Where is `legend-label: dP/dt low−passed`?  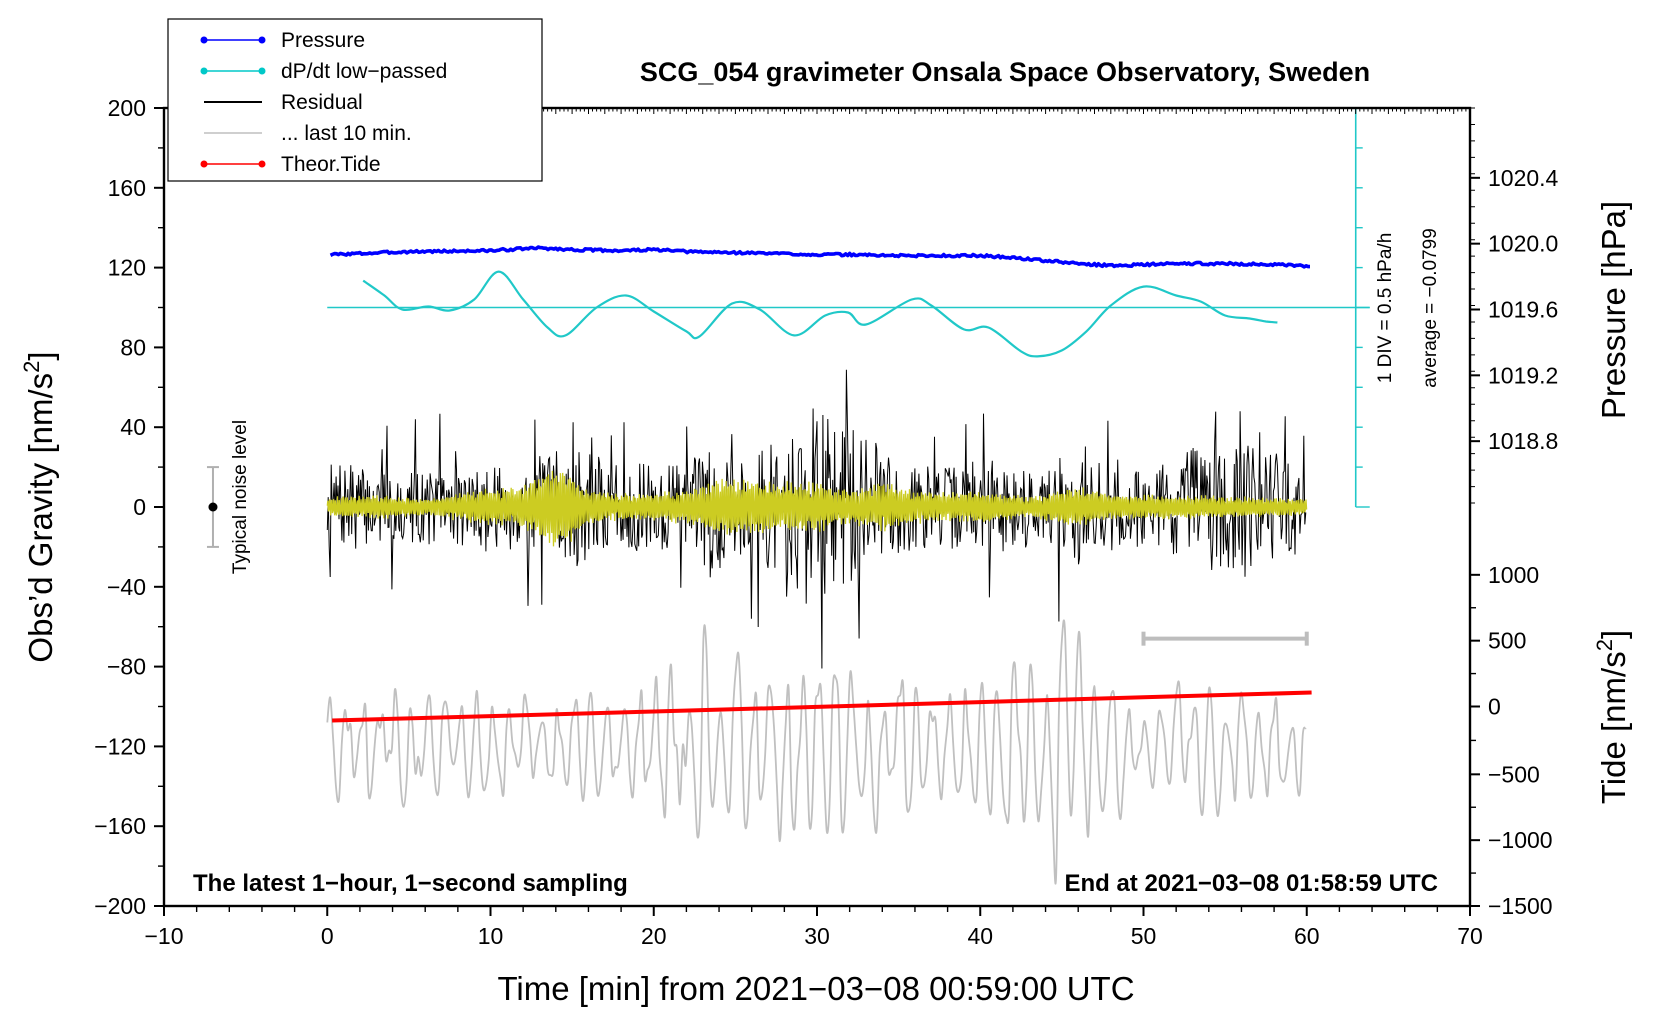 legend-label: dP/dt low−passed is located at coordinates (364, 71).